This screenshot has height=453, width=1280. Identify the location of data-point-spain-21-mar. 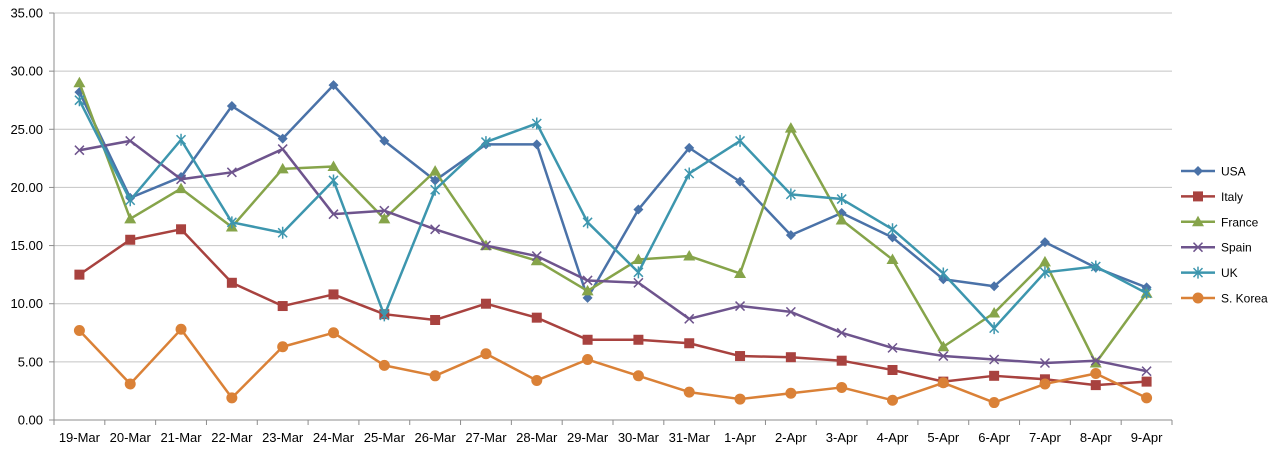
(181, 179).